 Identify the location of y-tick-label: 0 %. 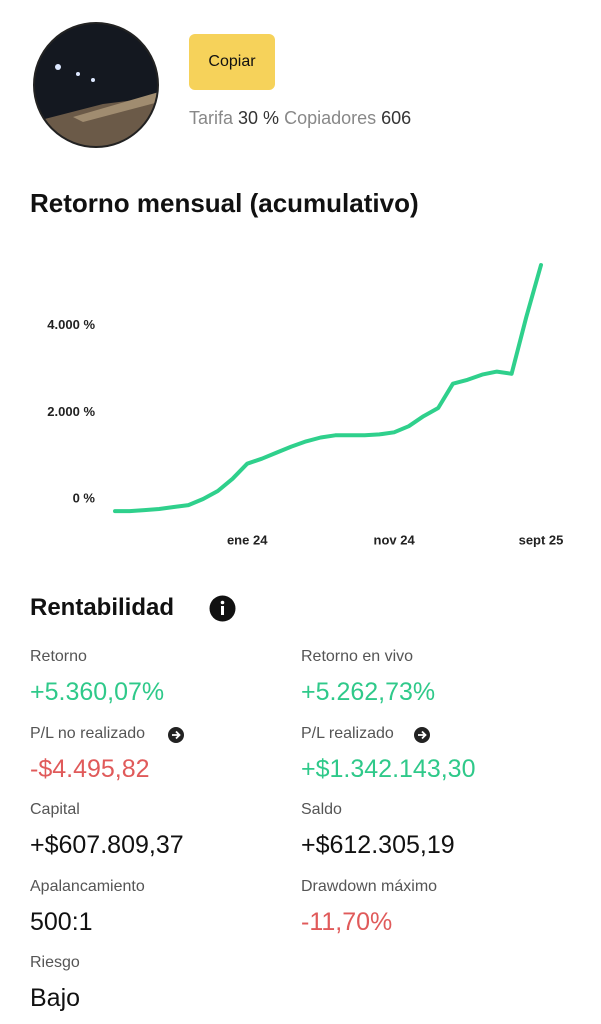
(84, 497).